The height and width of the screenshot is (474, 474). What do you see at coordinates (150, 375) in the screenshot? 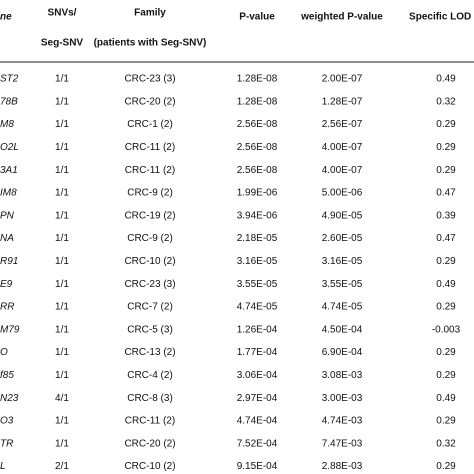
I see `table-cell: CRC-4 (2)` at bounding box center [150, 375].